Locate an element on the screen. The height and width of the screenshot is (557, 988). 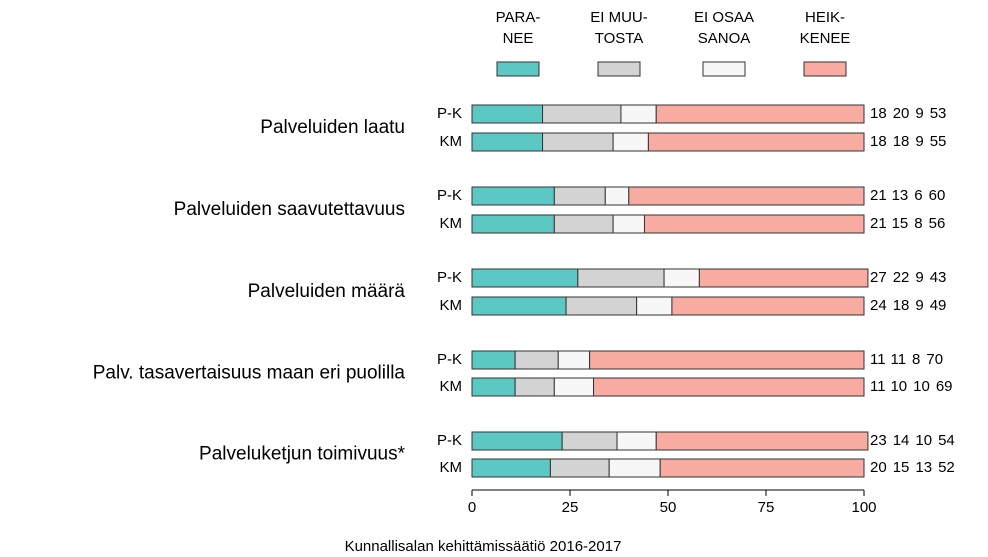
value-label: 60 is located at coordinates (937, 195).